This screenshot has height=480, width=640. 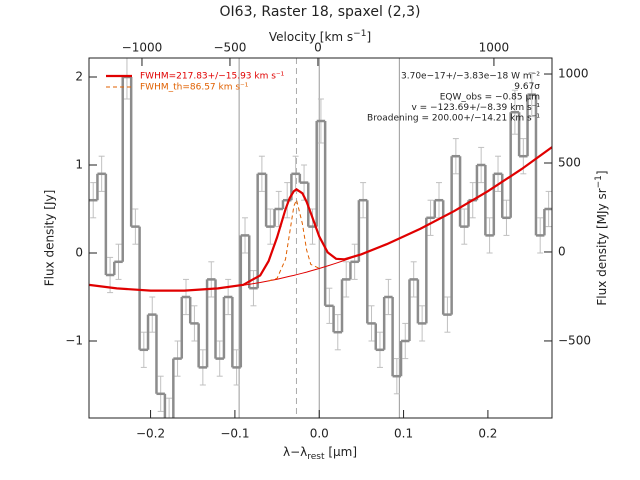 I want to click on y-tick-label: −1, so click(x=74, y=341).